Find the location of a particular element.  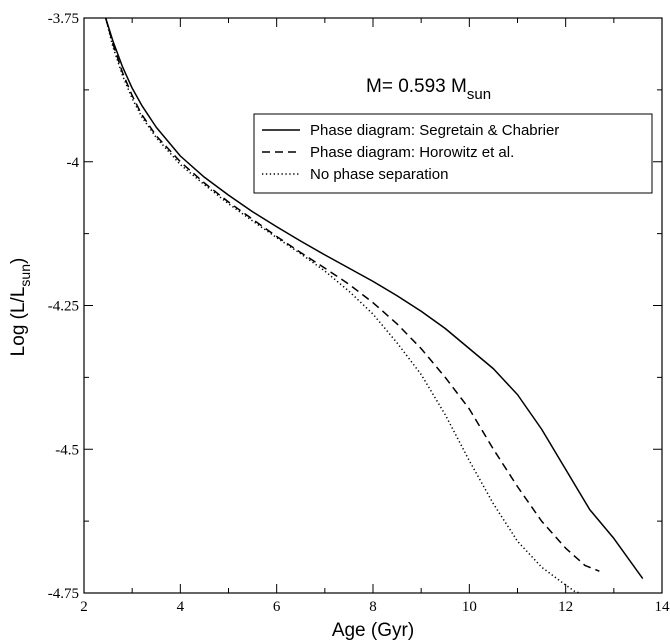

y-axis-title-close: ) is located at coordinates (18, 261).